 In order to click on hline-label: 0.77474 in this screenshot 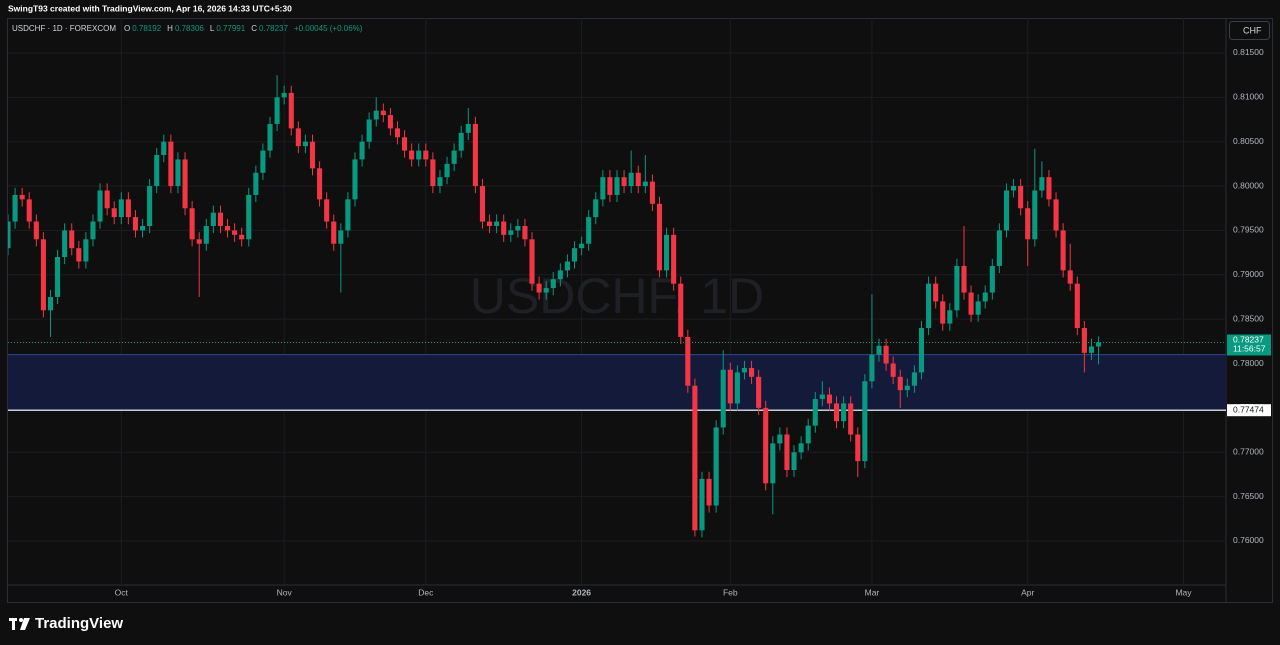, I will do `click(1248, 409)`.